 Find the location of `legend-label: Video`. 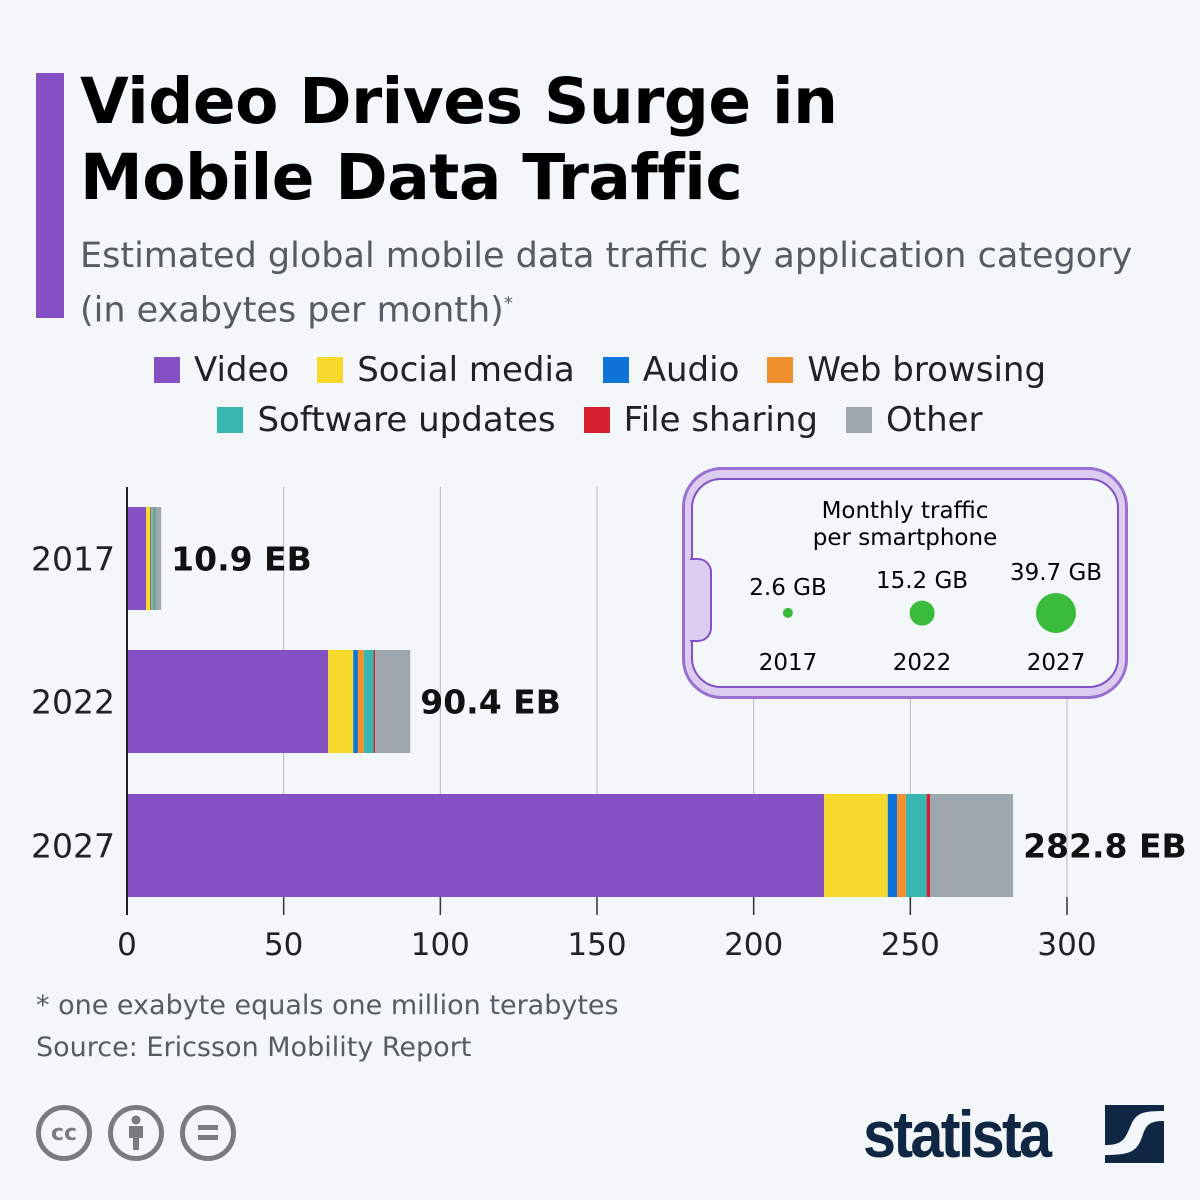

legend-label: Video is located at coordinates (241, 370).